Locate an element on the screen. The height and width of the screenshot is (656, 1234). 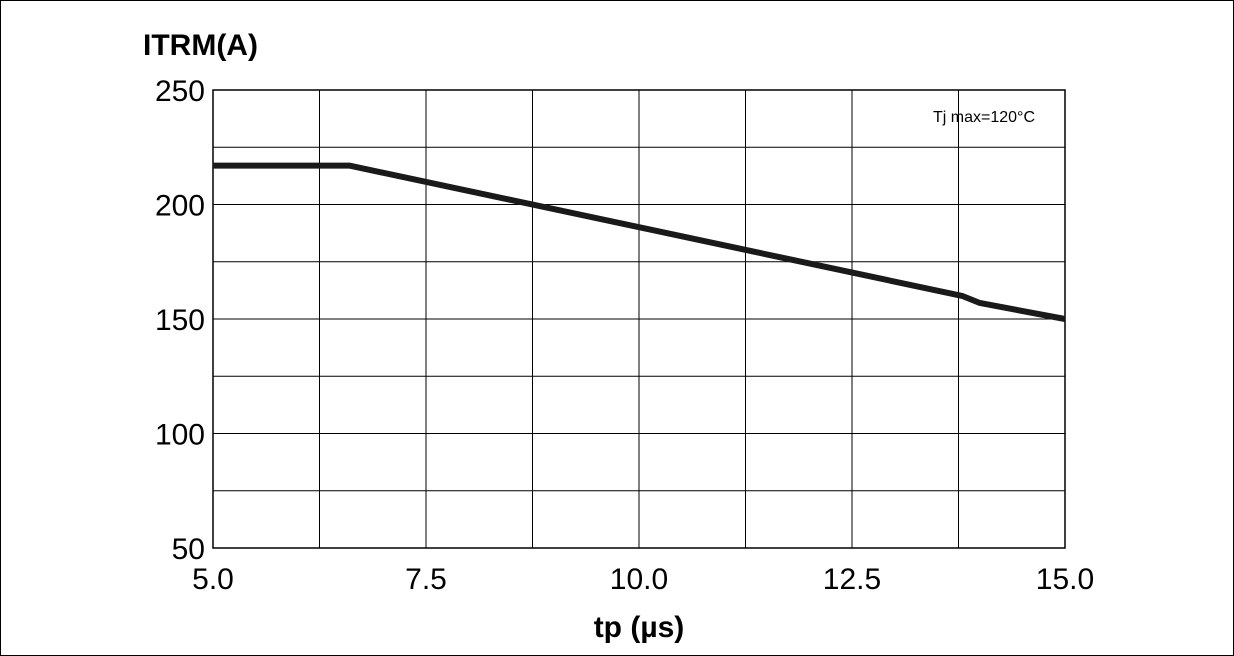
x-tick-label-0: 5.0 is located at coordinates (213, 579).